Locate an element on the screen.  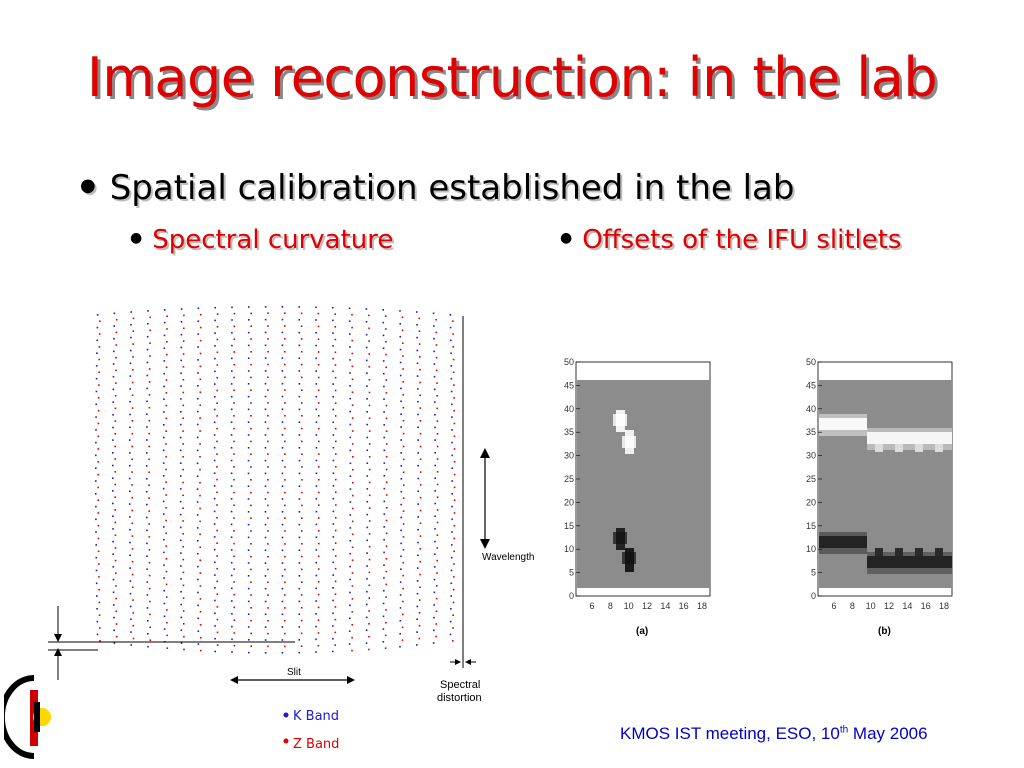
footer-text-end: May 2006 is located at coordinates (888, 733).